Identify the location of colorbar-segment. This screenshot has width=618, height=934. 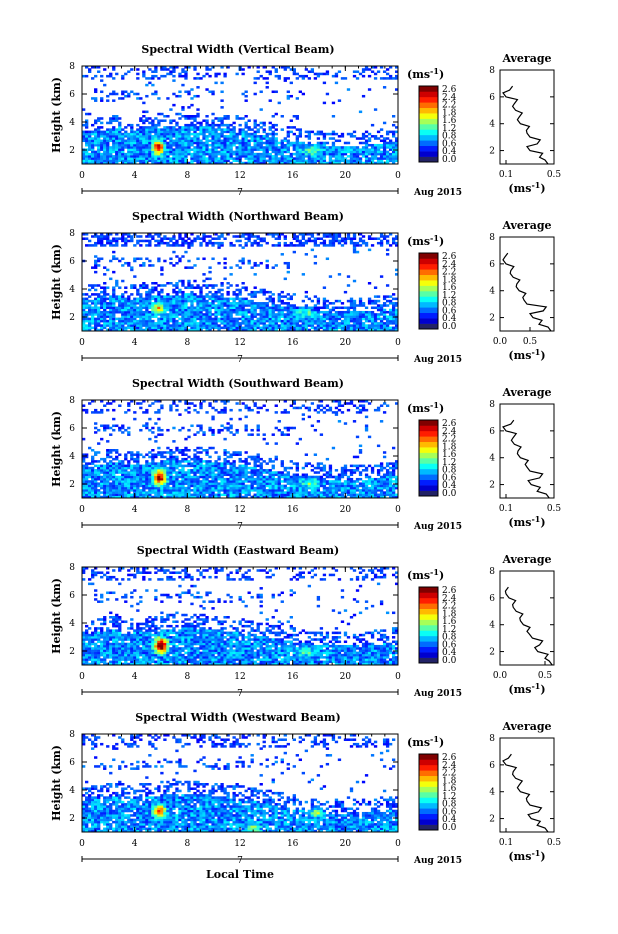
(428, 327).